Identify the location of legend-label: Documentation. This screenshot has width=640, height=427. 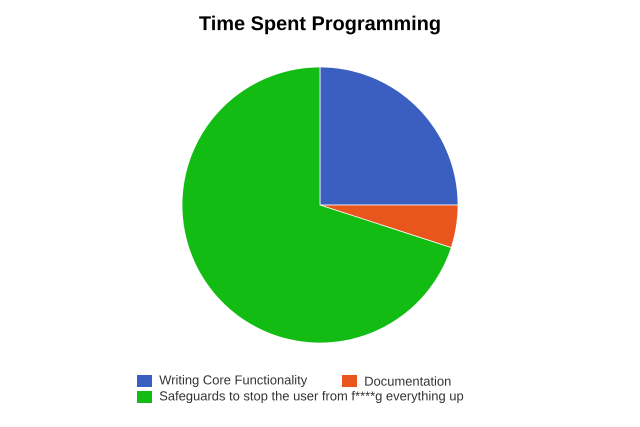
(407, 381).